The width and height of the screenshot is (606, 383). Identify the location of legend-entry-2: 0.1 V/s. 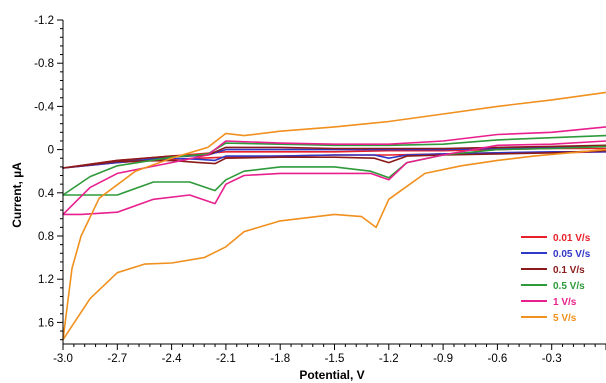
(553, 270).